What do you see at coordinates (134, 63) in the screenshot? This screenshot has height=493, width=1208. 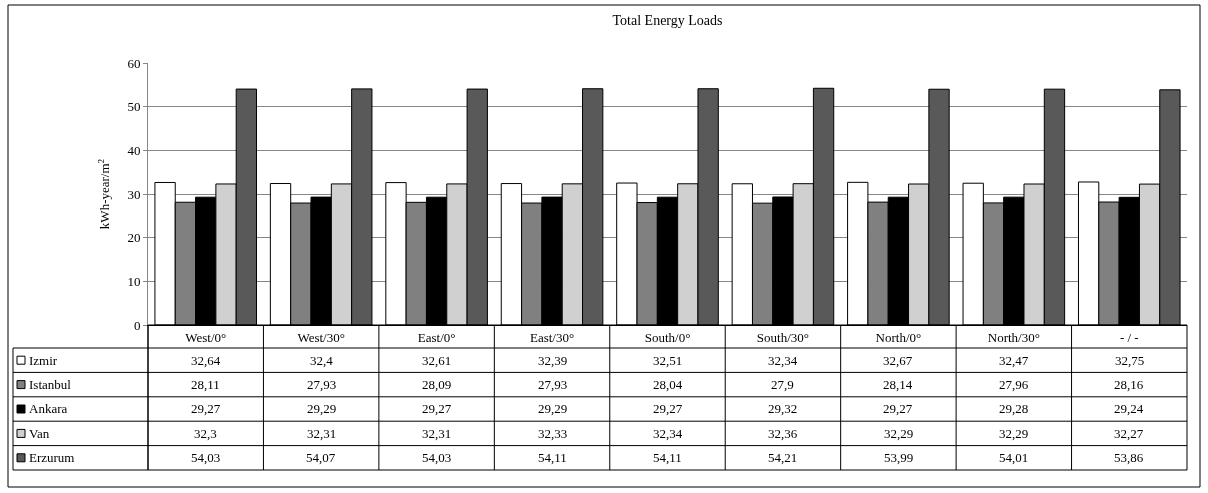 I see `y-tick-label: 60` at bounding box center [134, 63].